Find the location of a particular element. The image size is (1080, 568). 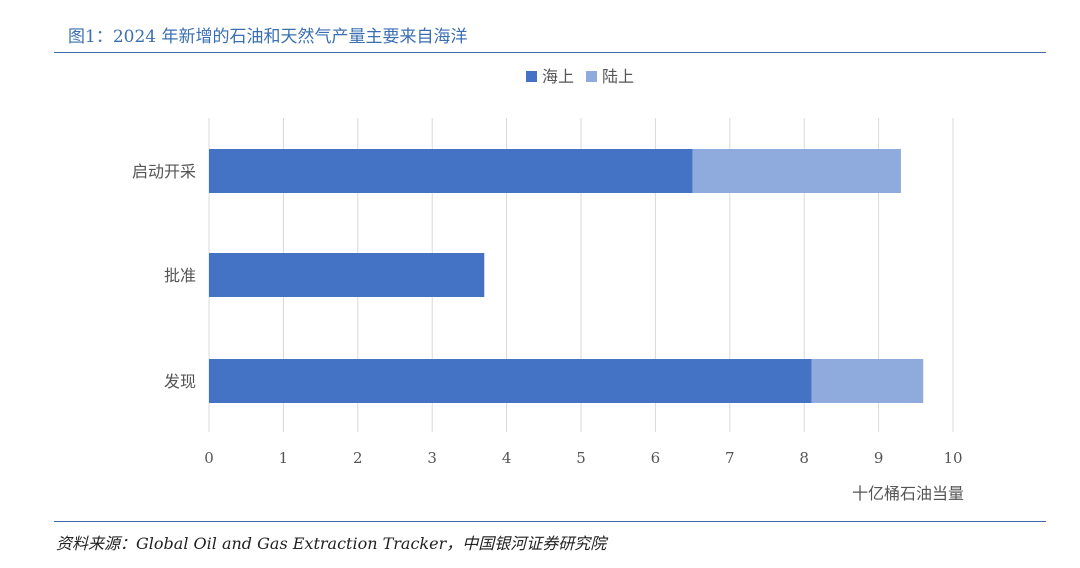

bar-海上-发现 is located at coordinates (510, 381).